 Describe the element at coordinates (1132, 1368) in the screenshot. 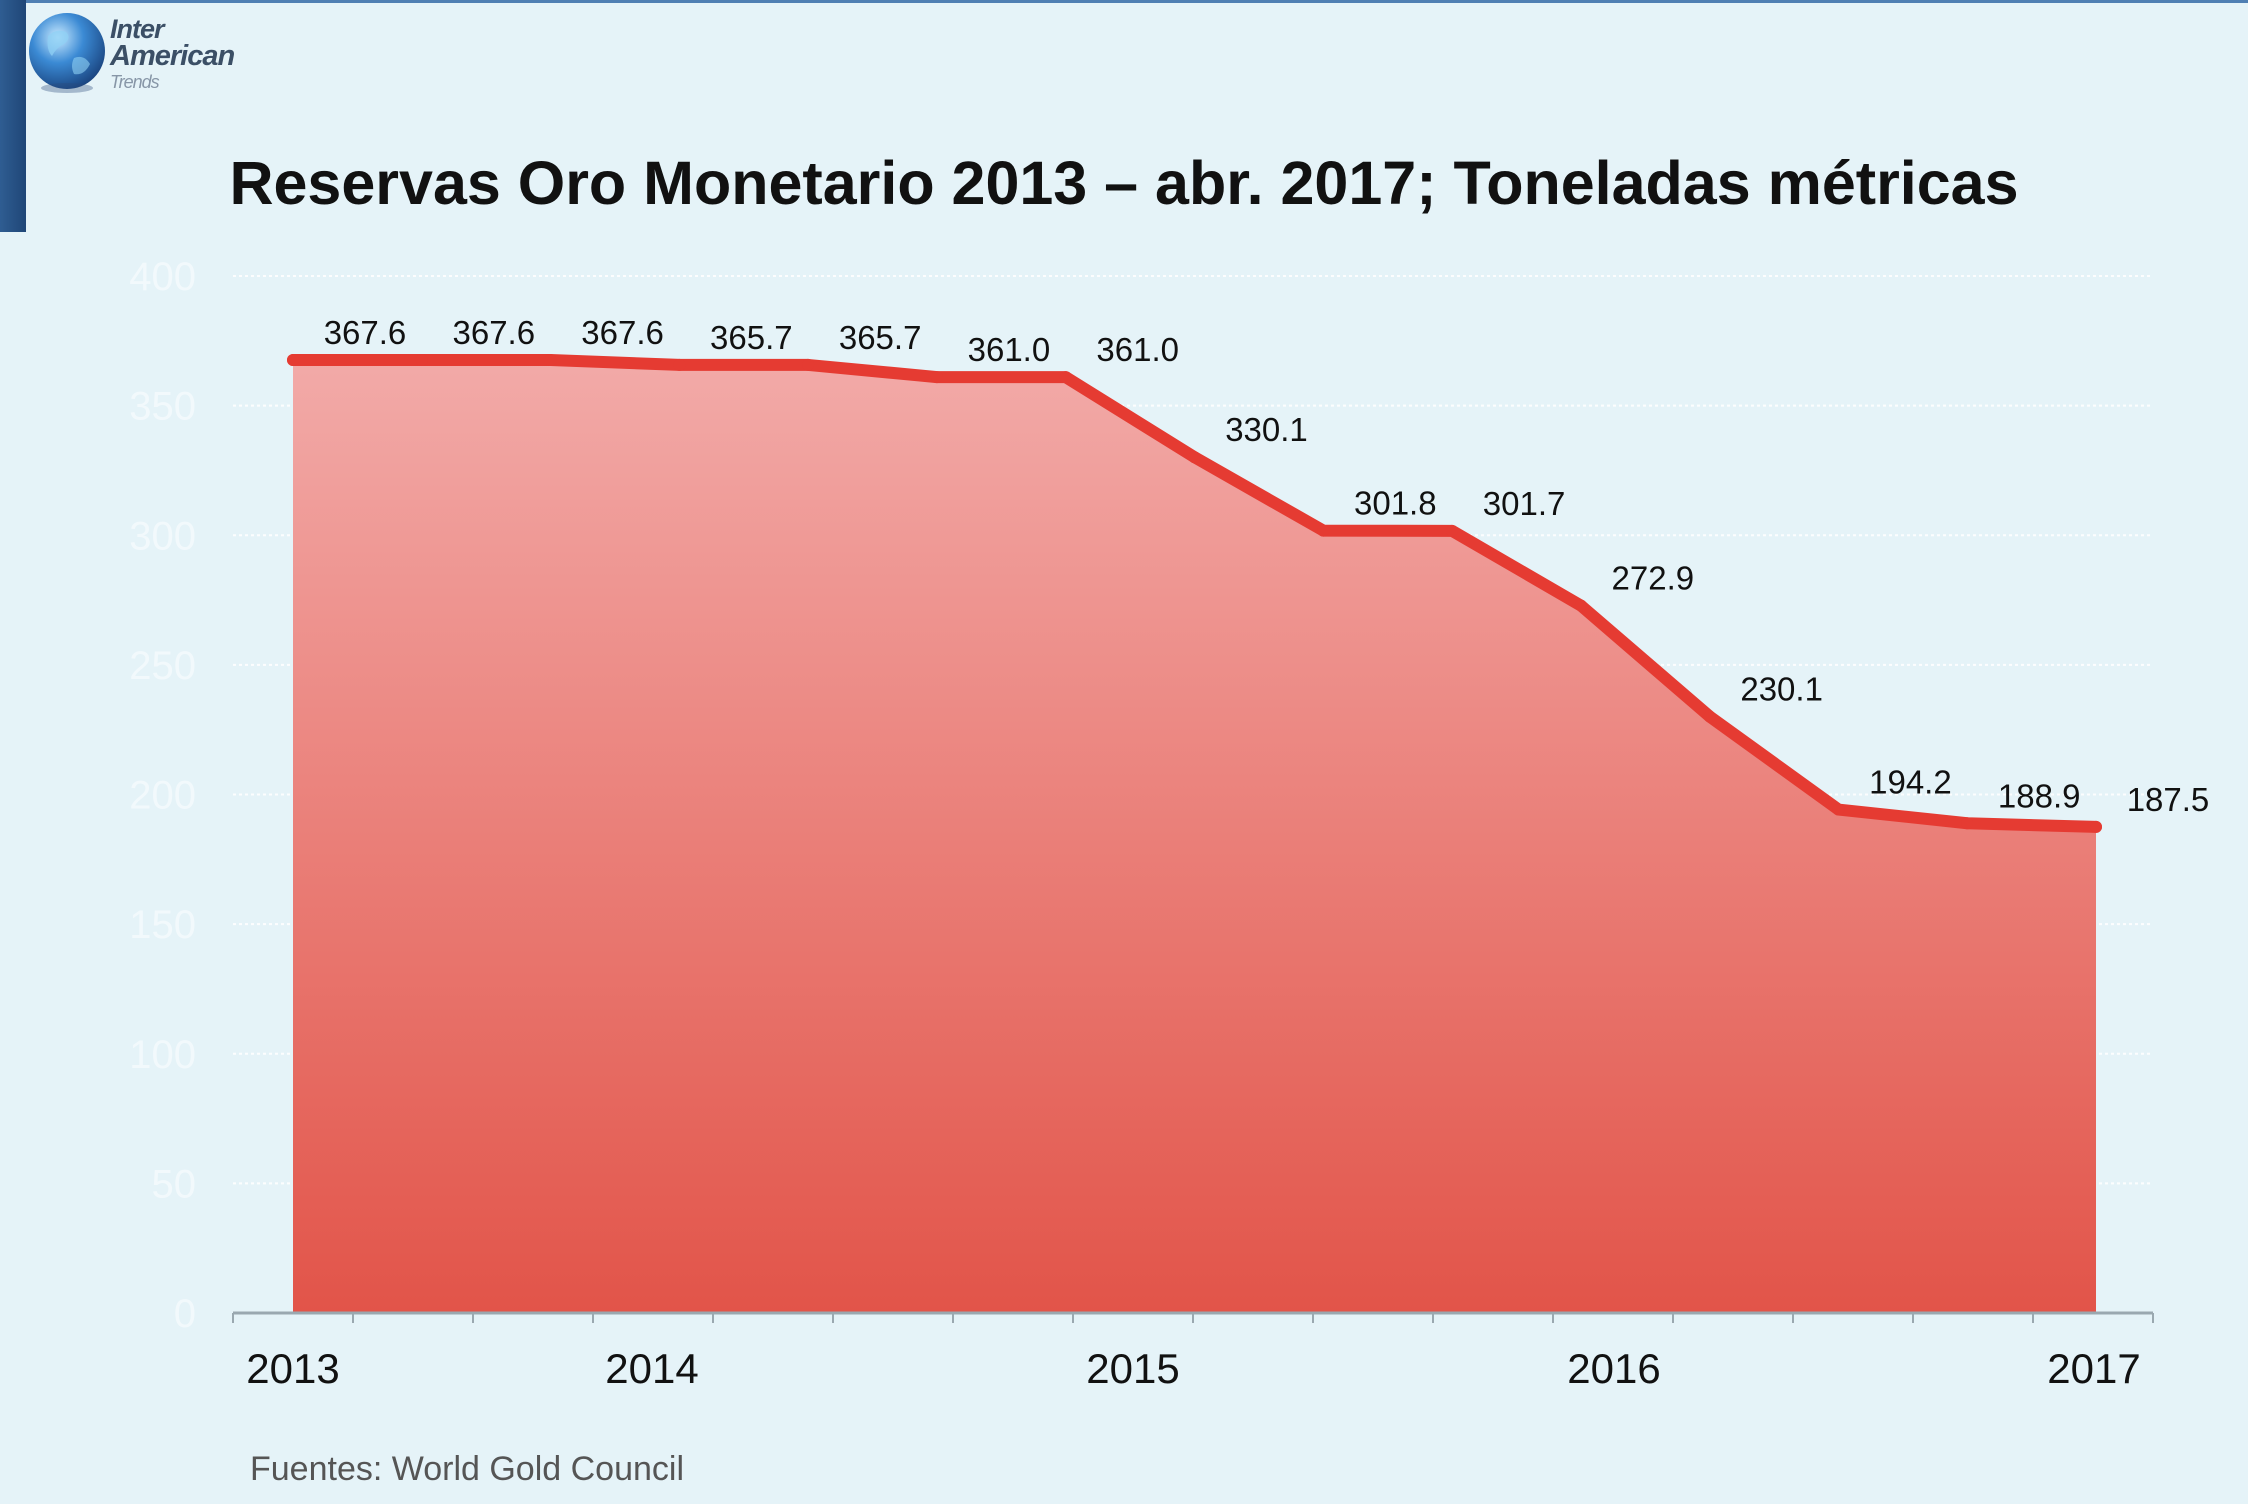

I see `x-tick-label: 2015` at that location.